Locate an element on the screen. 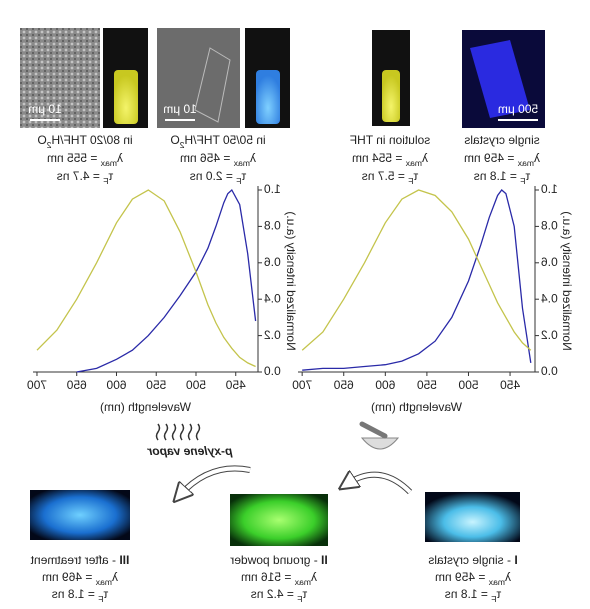 The height and width of the screenshot is (609, 590). text-part: III is located at coordinates (124, 560).